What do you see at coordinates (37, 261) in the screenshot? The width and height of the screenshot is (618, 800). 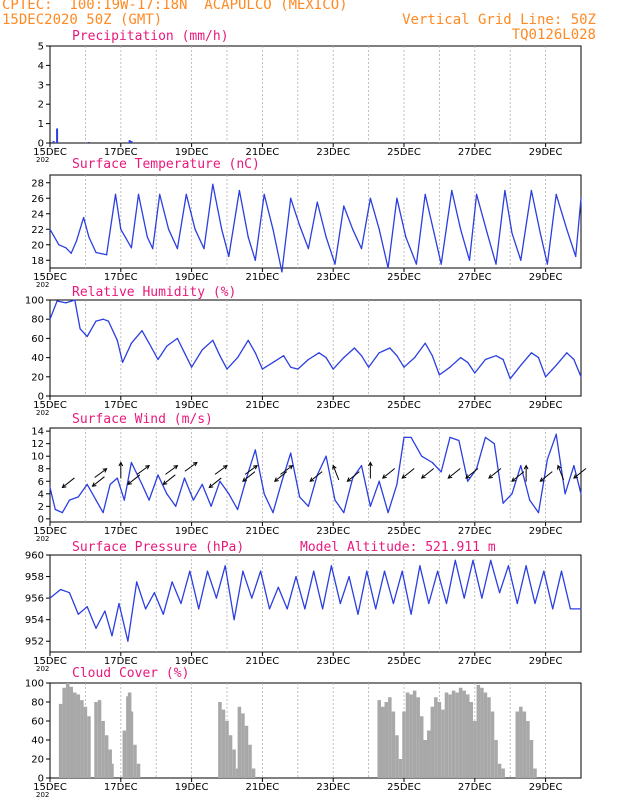 I see `y-tick-label: 18` at bounding box center [37, 261].